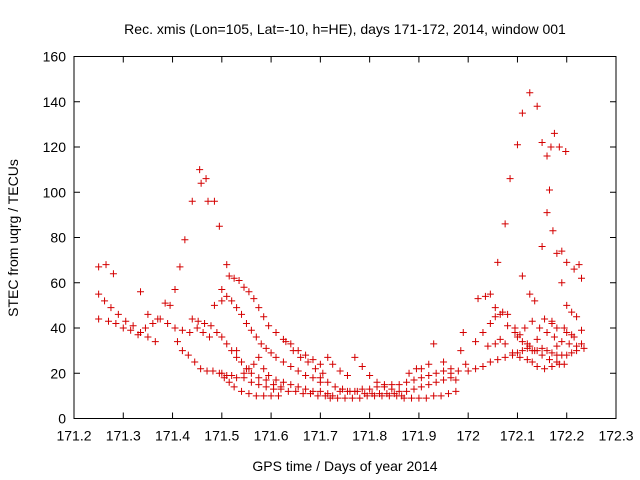 The image size is (640, 480). What do you see at coordinates (418, 436) in the screenshot?
I see `x-tick-label: 171.9` at bounding box center [418, 436].